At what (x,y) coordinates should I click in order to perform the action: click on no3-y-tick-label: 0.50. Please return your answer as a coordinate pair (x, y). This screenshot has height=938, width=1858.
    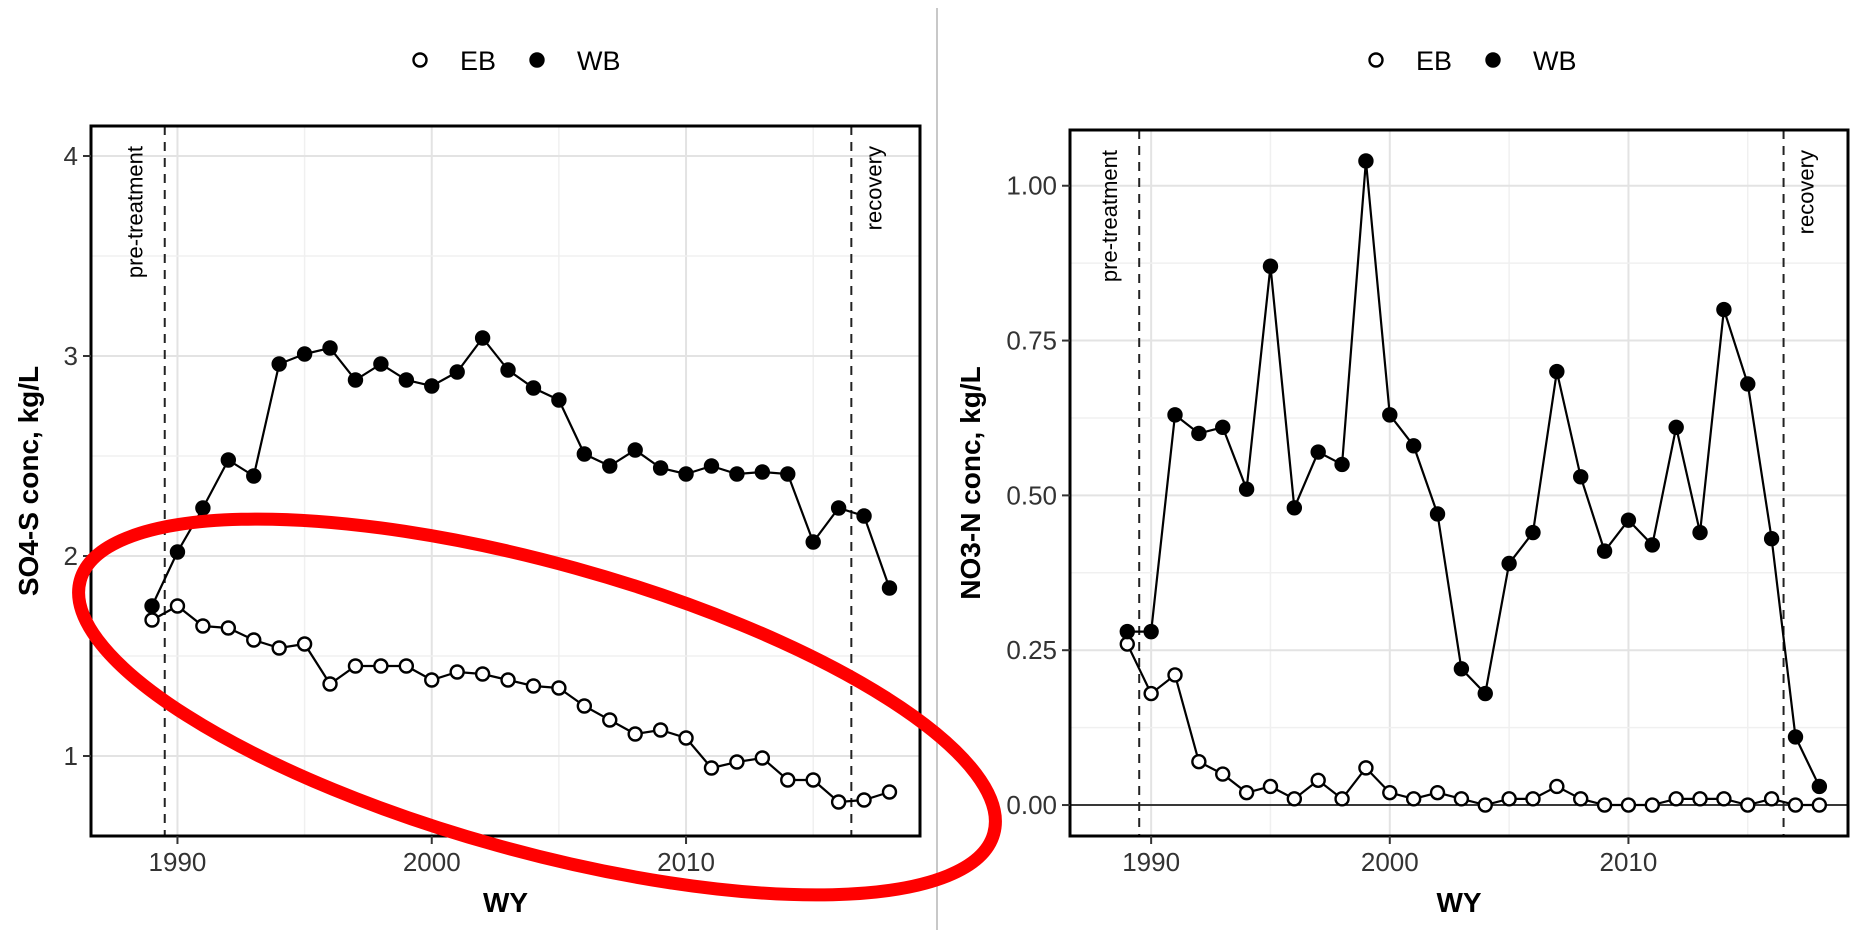
    Looking at the image, I should click on (1031, 495).